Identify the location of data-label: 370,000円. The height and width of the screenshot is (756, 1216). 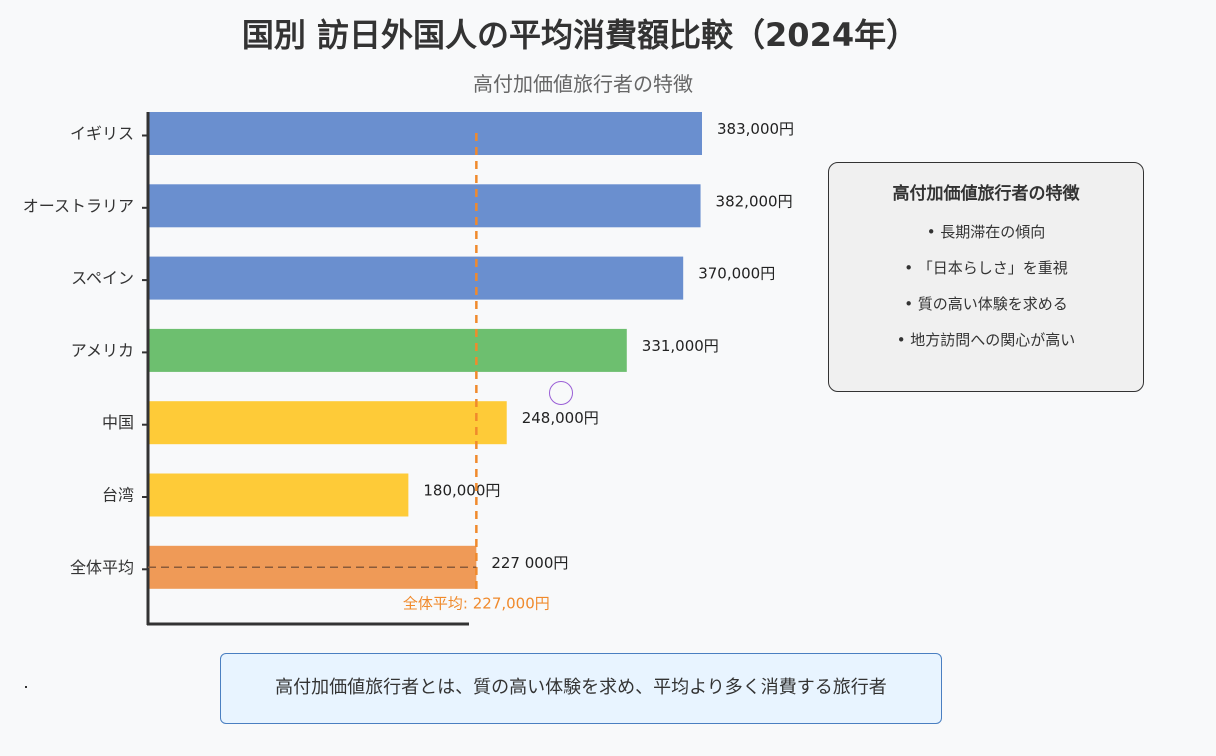
(736, 274).